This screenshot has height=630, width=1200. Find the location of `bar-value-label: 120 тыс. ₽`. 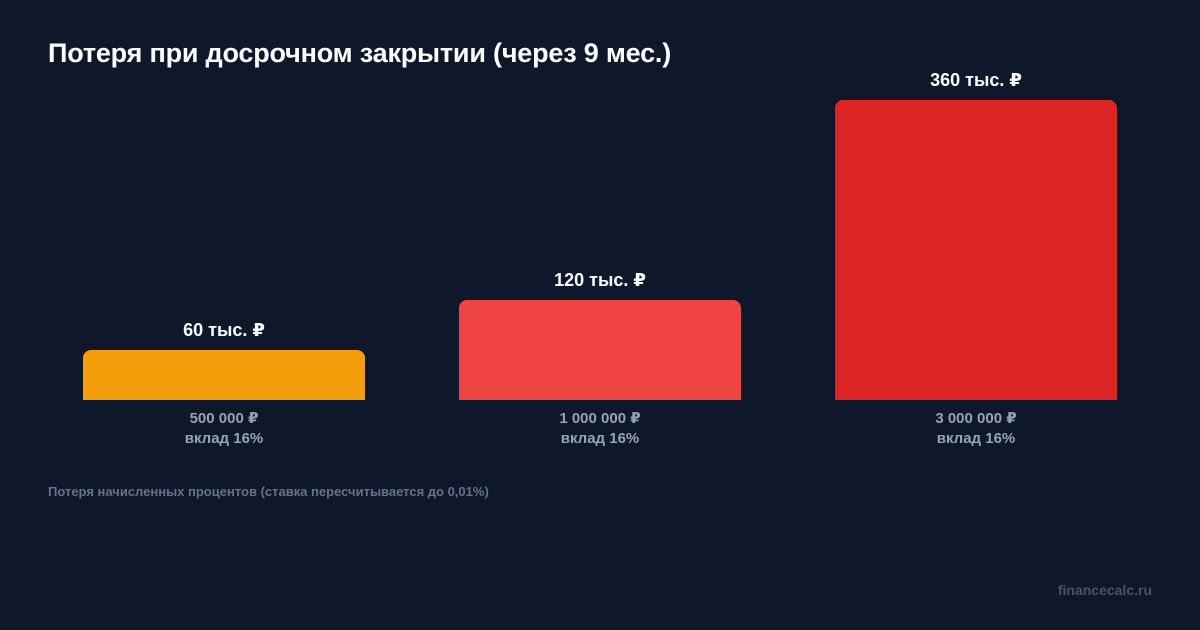

bar-value-label: 120 тыс. ₽ is located at coordinates (600, 280).